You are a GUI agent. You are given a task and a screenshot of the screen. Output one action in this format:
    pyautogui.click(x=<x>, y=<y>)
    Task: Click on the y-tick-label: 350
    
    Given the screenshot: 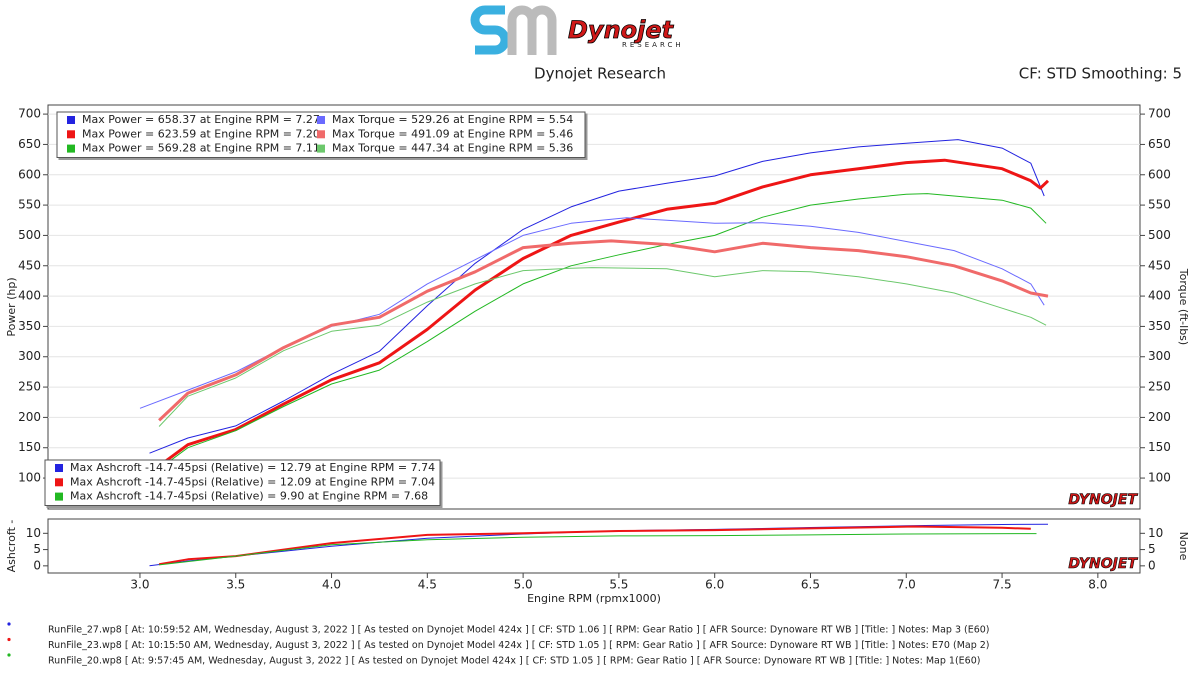 What is the action you would take?
    pyautogui.click(x=29, y=326)
    